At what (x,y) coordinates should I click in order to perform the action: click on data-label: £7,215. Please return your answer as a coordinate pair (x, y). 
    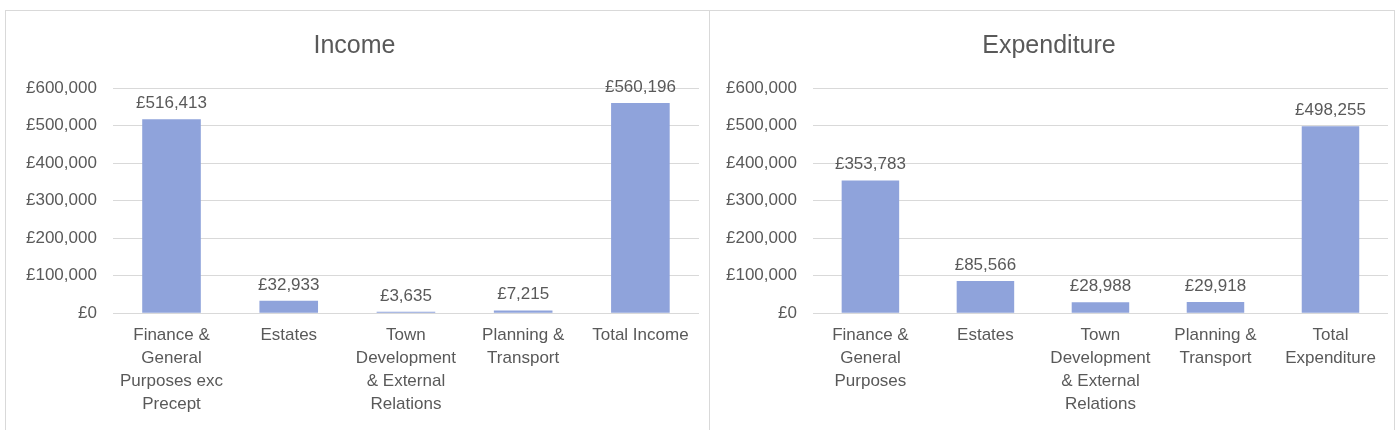
    Looking at the image, I should click on (523, 294).